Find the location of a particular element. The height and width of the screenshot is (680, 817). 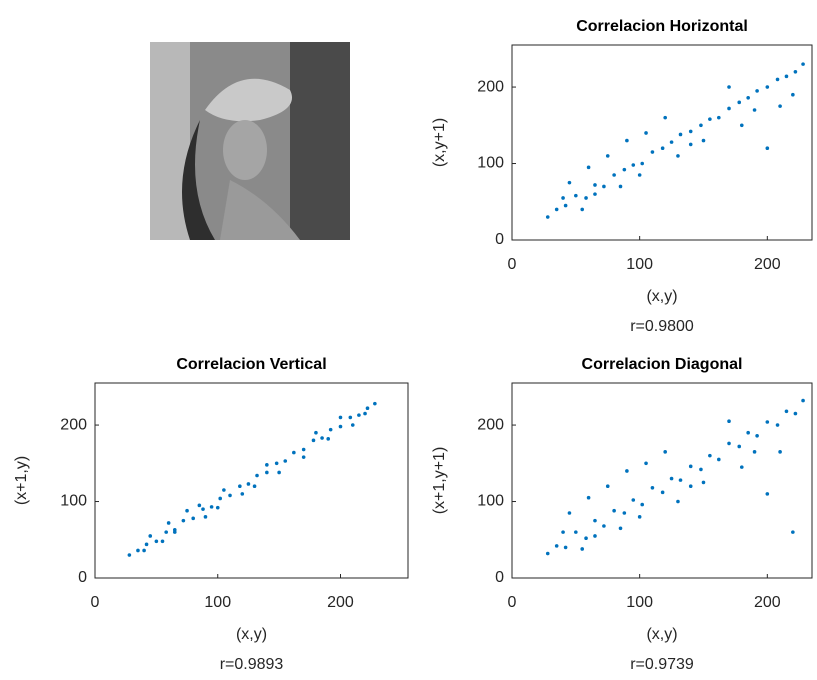

chart-title: Correlacion Diagonal is located at coordinates (662, 364).